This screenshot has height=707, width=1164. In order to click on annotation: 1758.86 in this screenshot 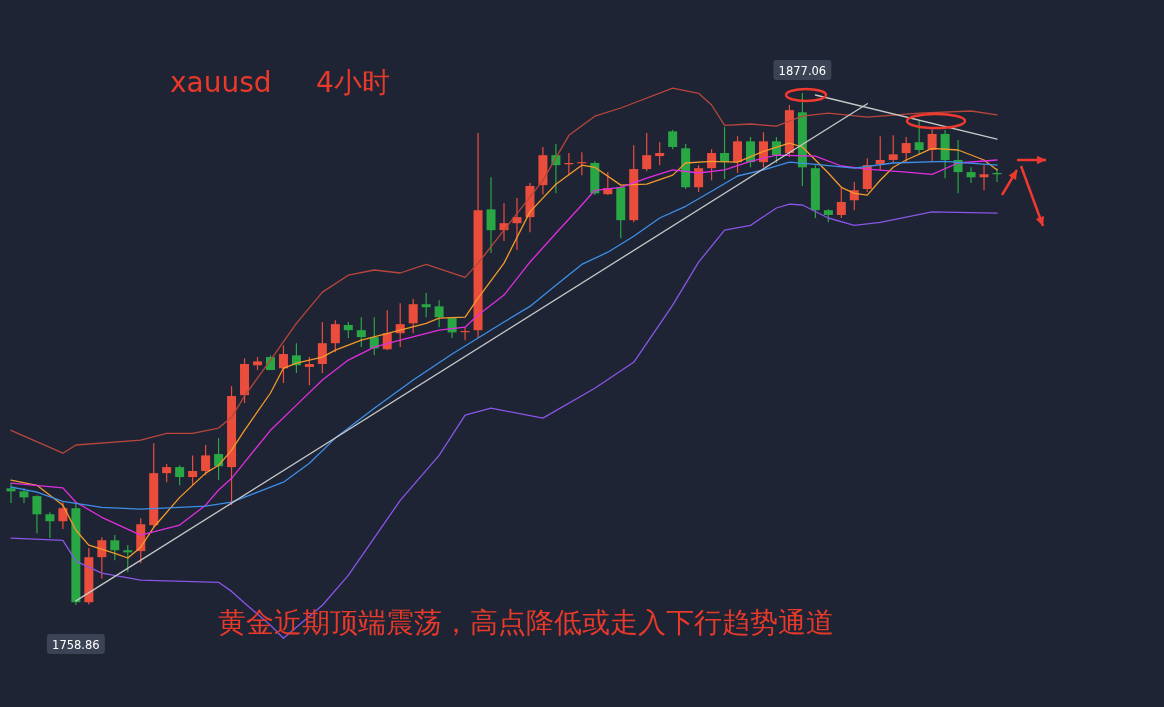, I will do `click(76, 645)`.